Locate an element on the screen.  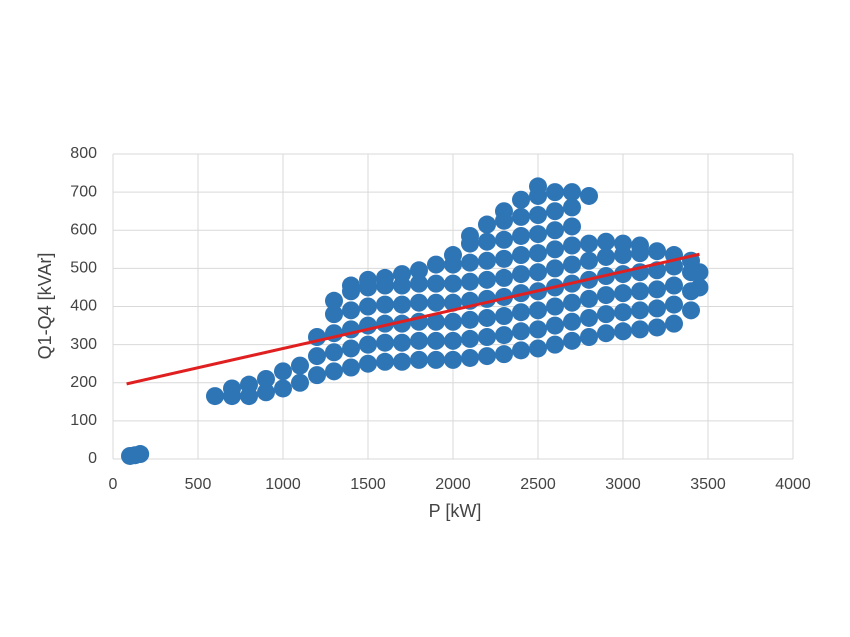
x-tick-label: 3500 is located at coordinates (708, 484).